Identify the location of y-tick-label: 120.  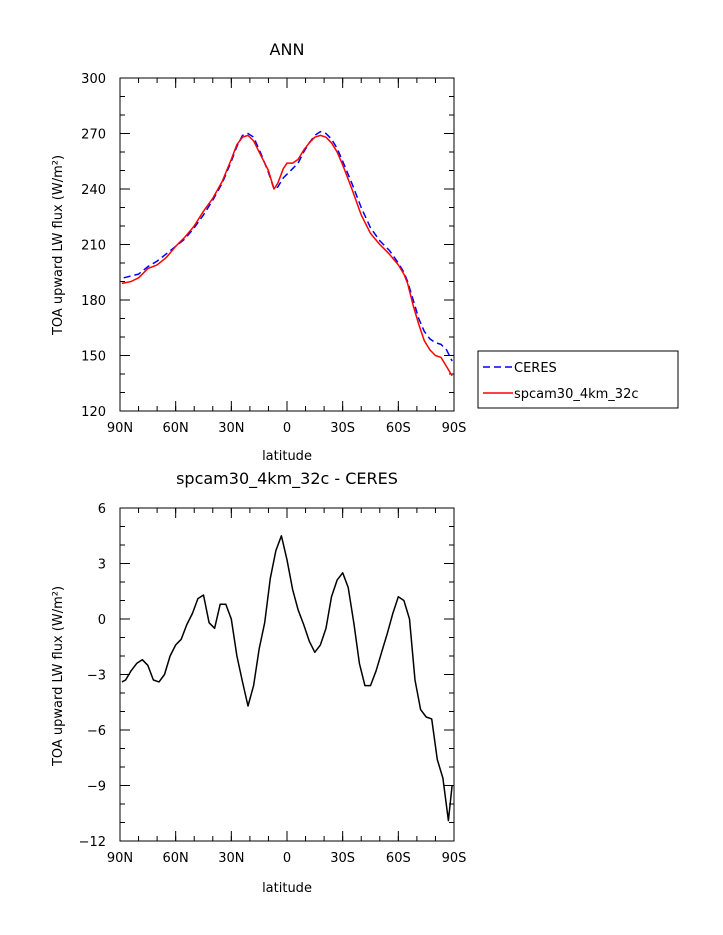
(93, 412).